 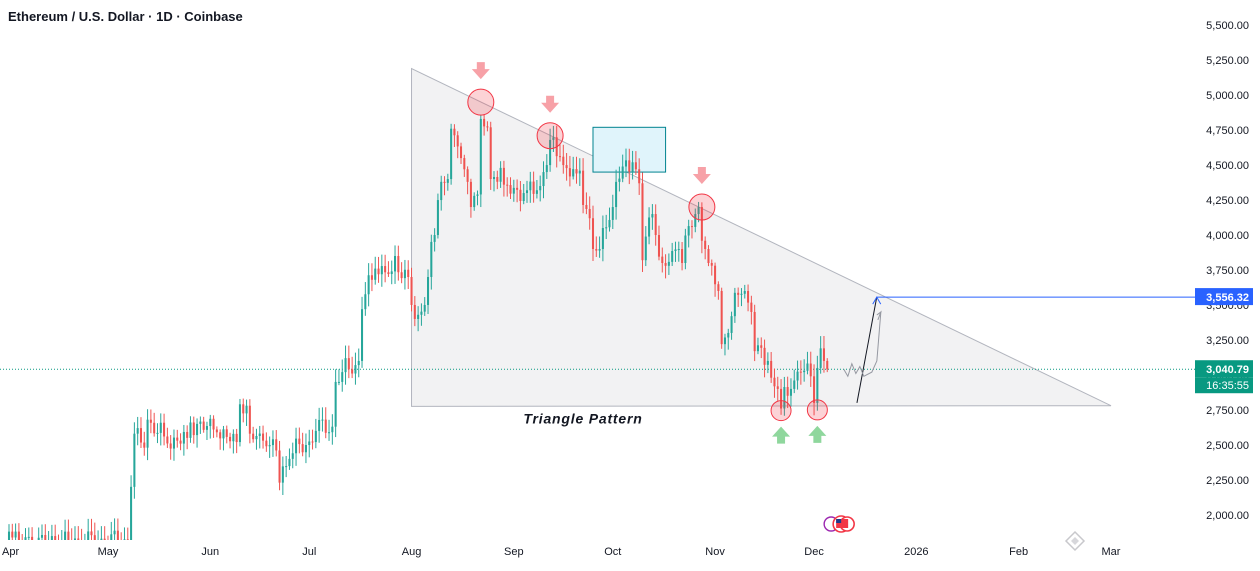 I want to click on x-tick-label: Aug, so click(x=412, y=552).